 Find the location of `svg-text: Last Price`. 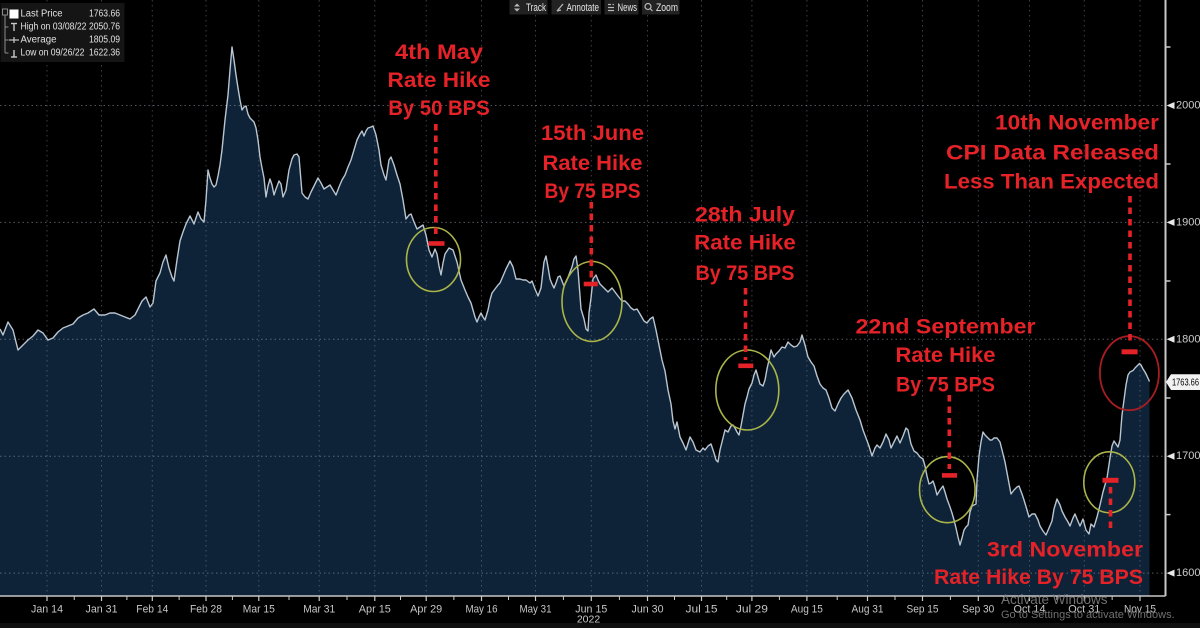

svg-text: Last Price is located at coordinates (42, 14).